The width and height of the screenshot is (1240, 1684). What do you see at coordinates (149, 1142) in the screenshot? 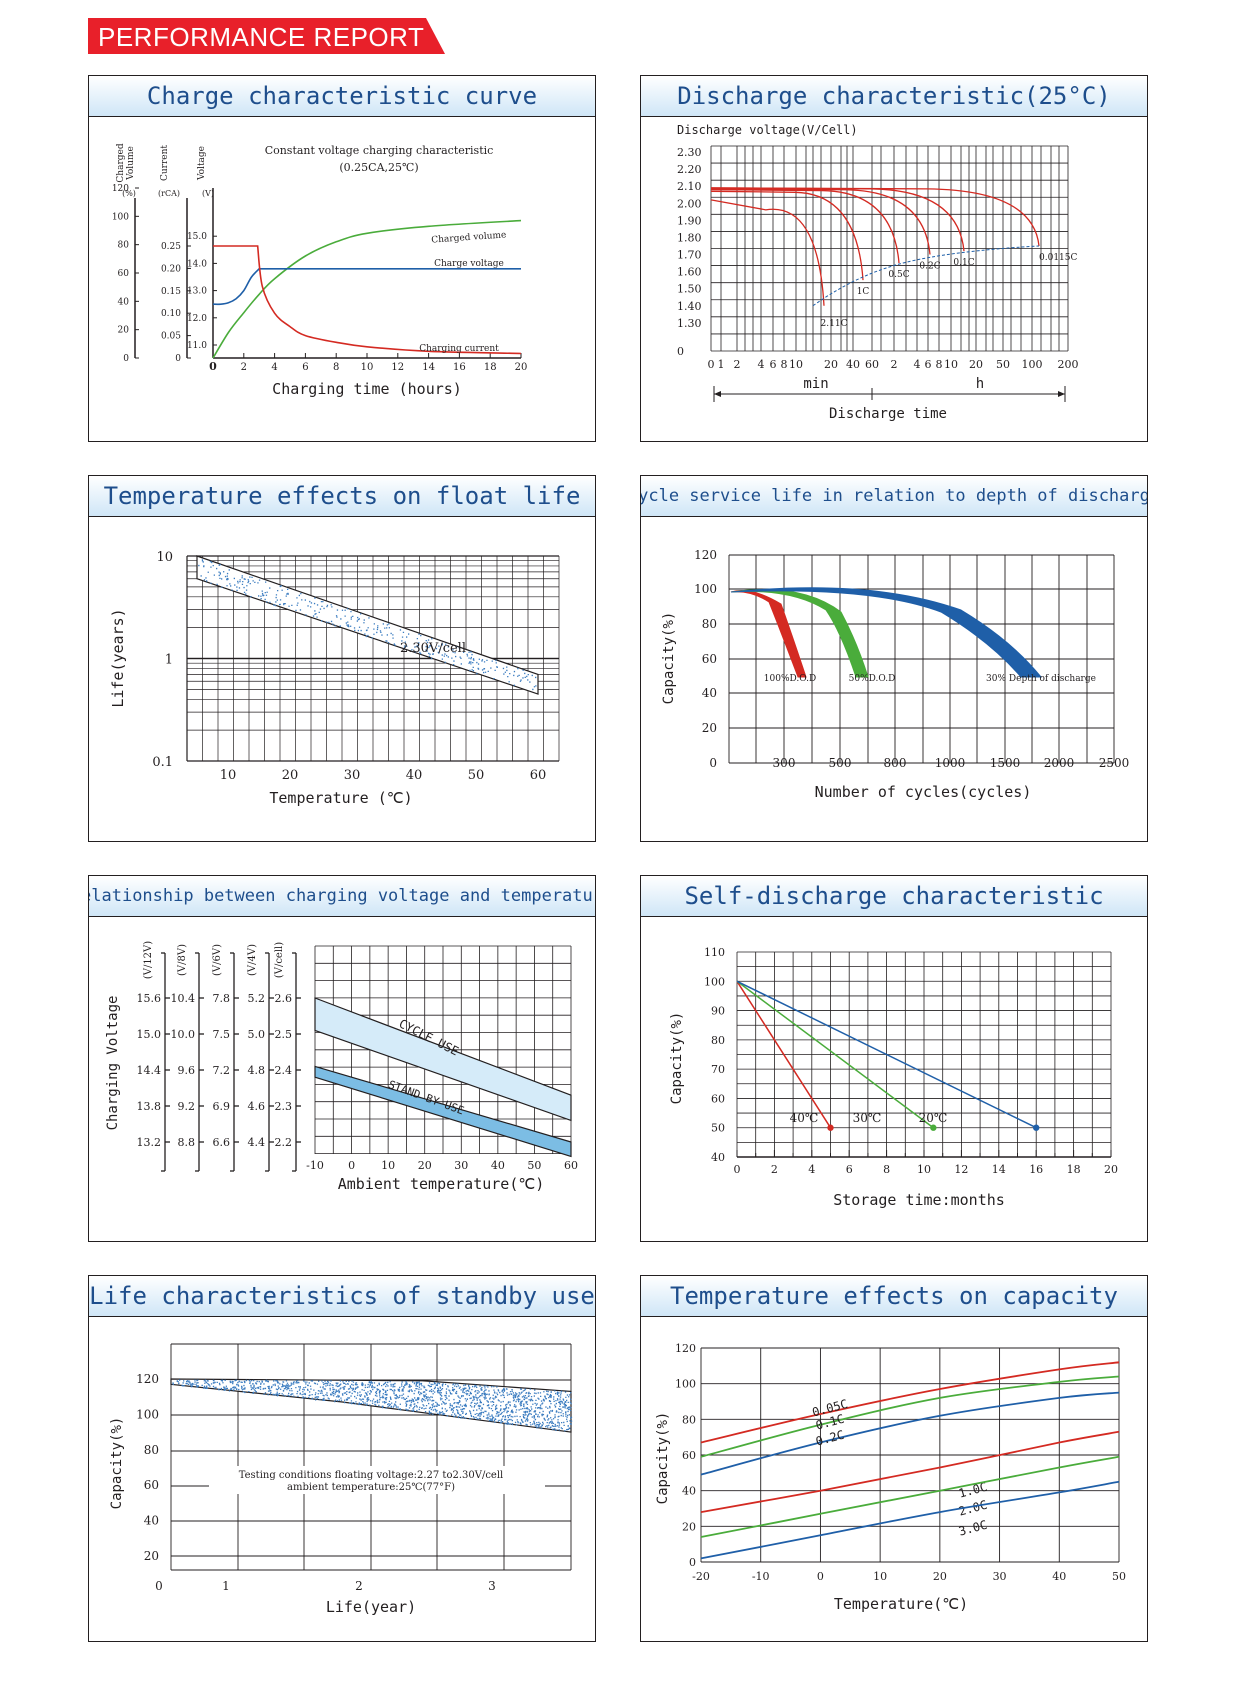
I see `axis-tick-label: 13.2` at bounding box center [149, 1142].